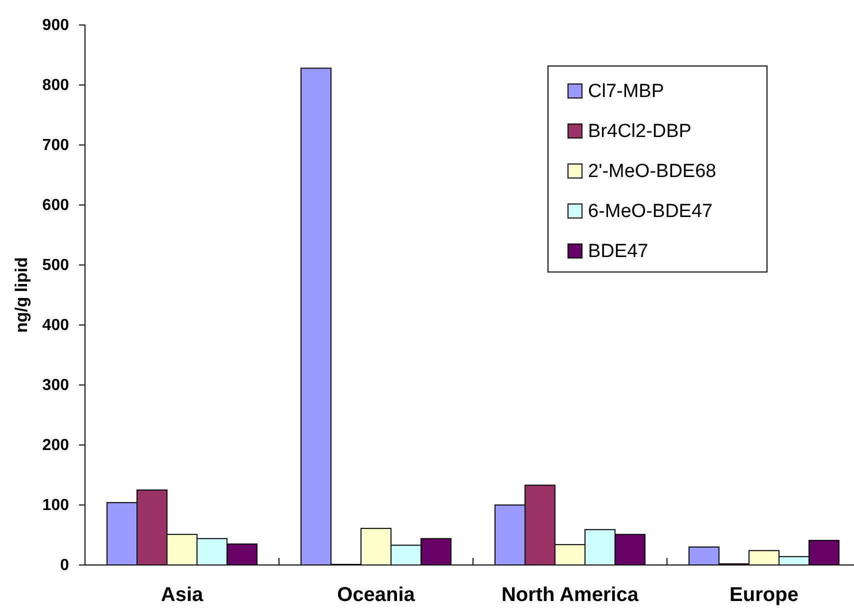  I want to click on y-tick-label: 600, so click(56, 205).